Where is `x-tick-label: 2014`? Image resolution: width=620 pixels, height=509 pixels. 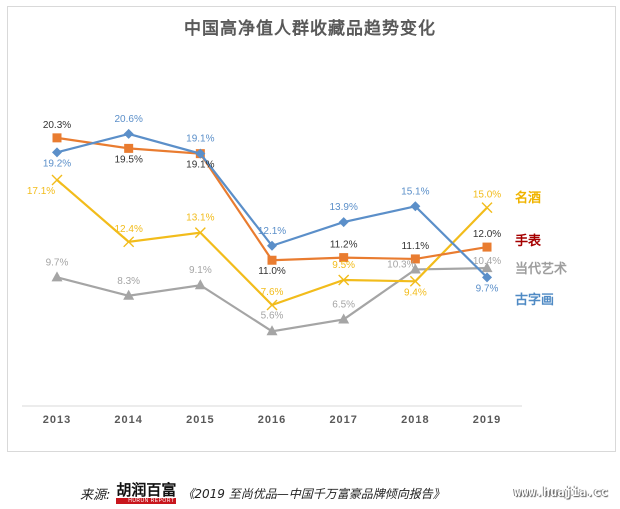
x-tick-label: 2014 is located at coordinates (128, 420).